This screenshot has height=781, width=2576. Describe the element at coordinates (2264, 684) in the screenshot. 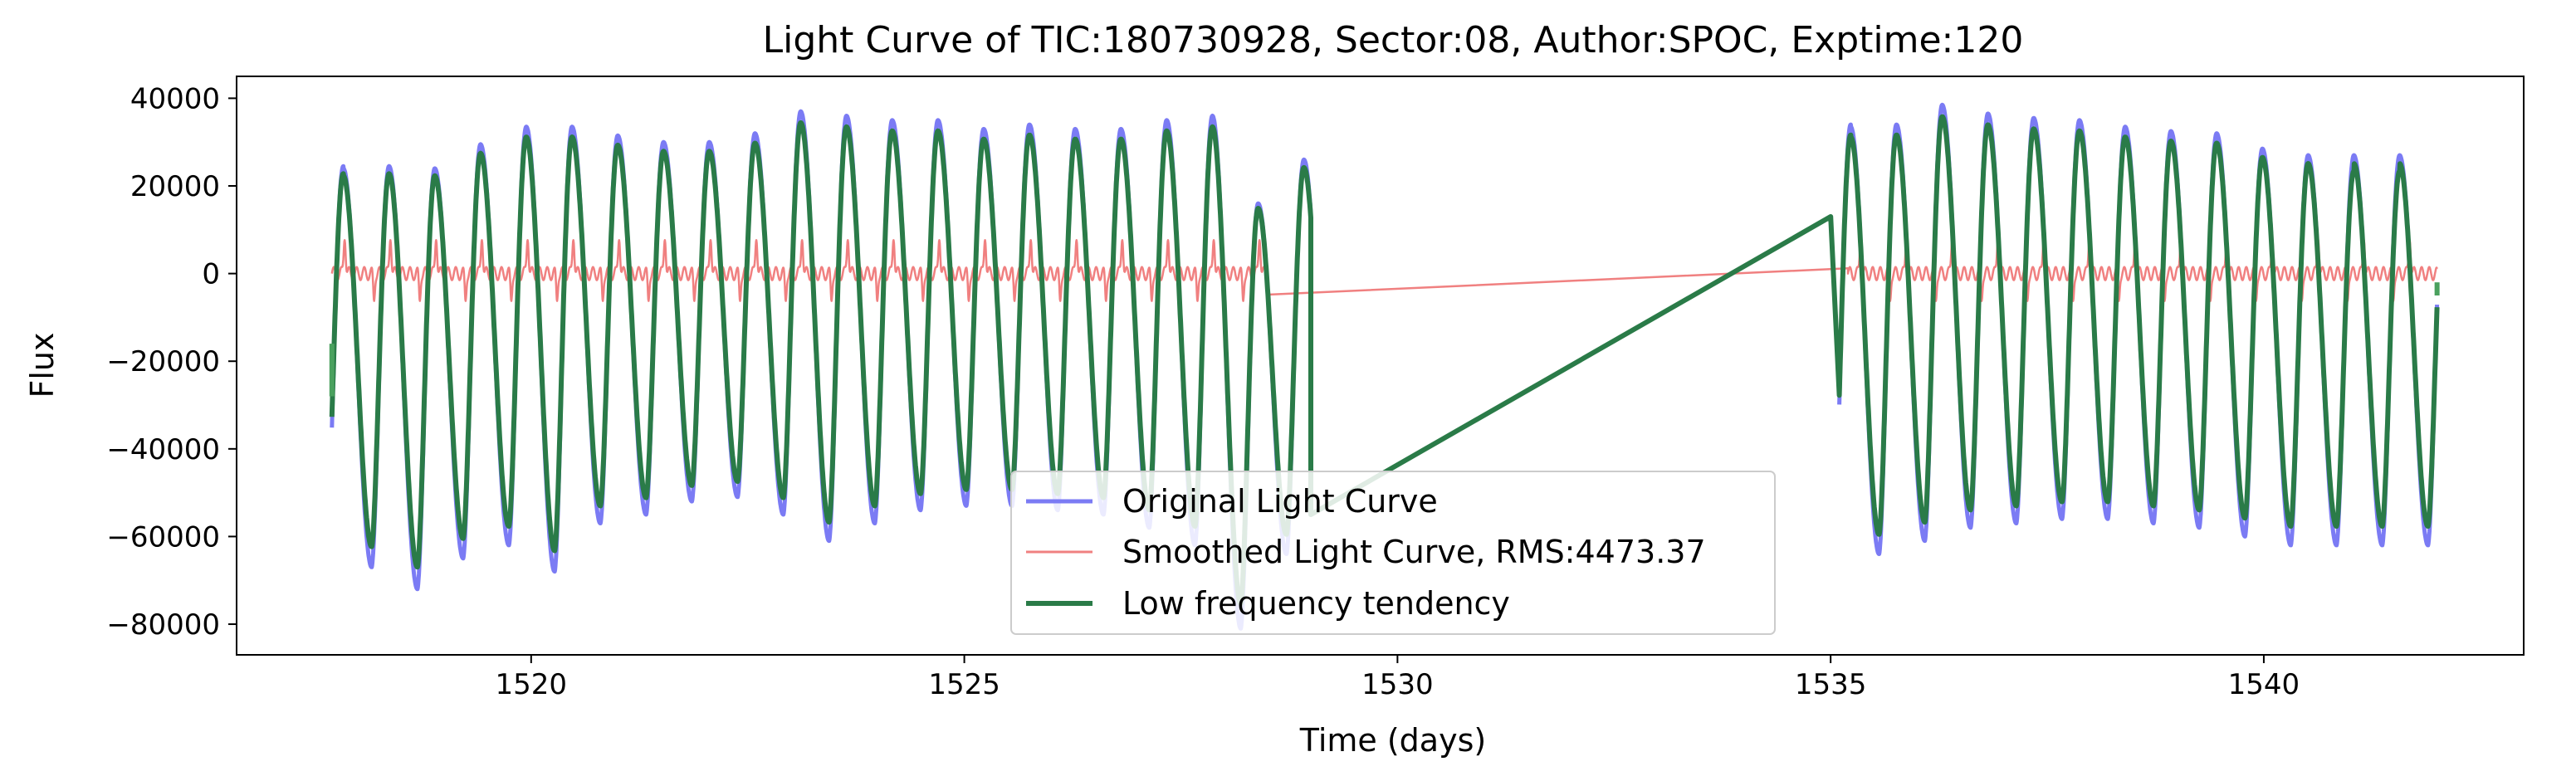

I see `x-tick-label: 1540` at that location.